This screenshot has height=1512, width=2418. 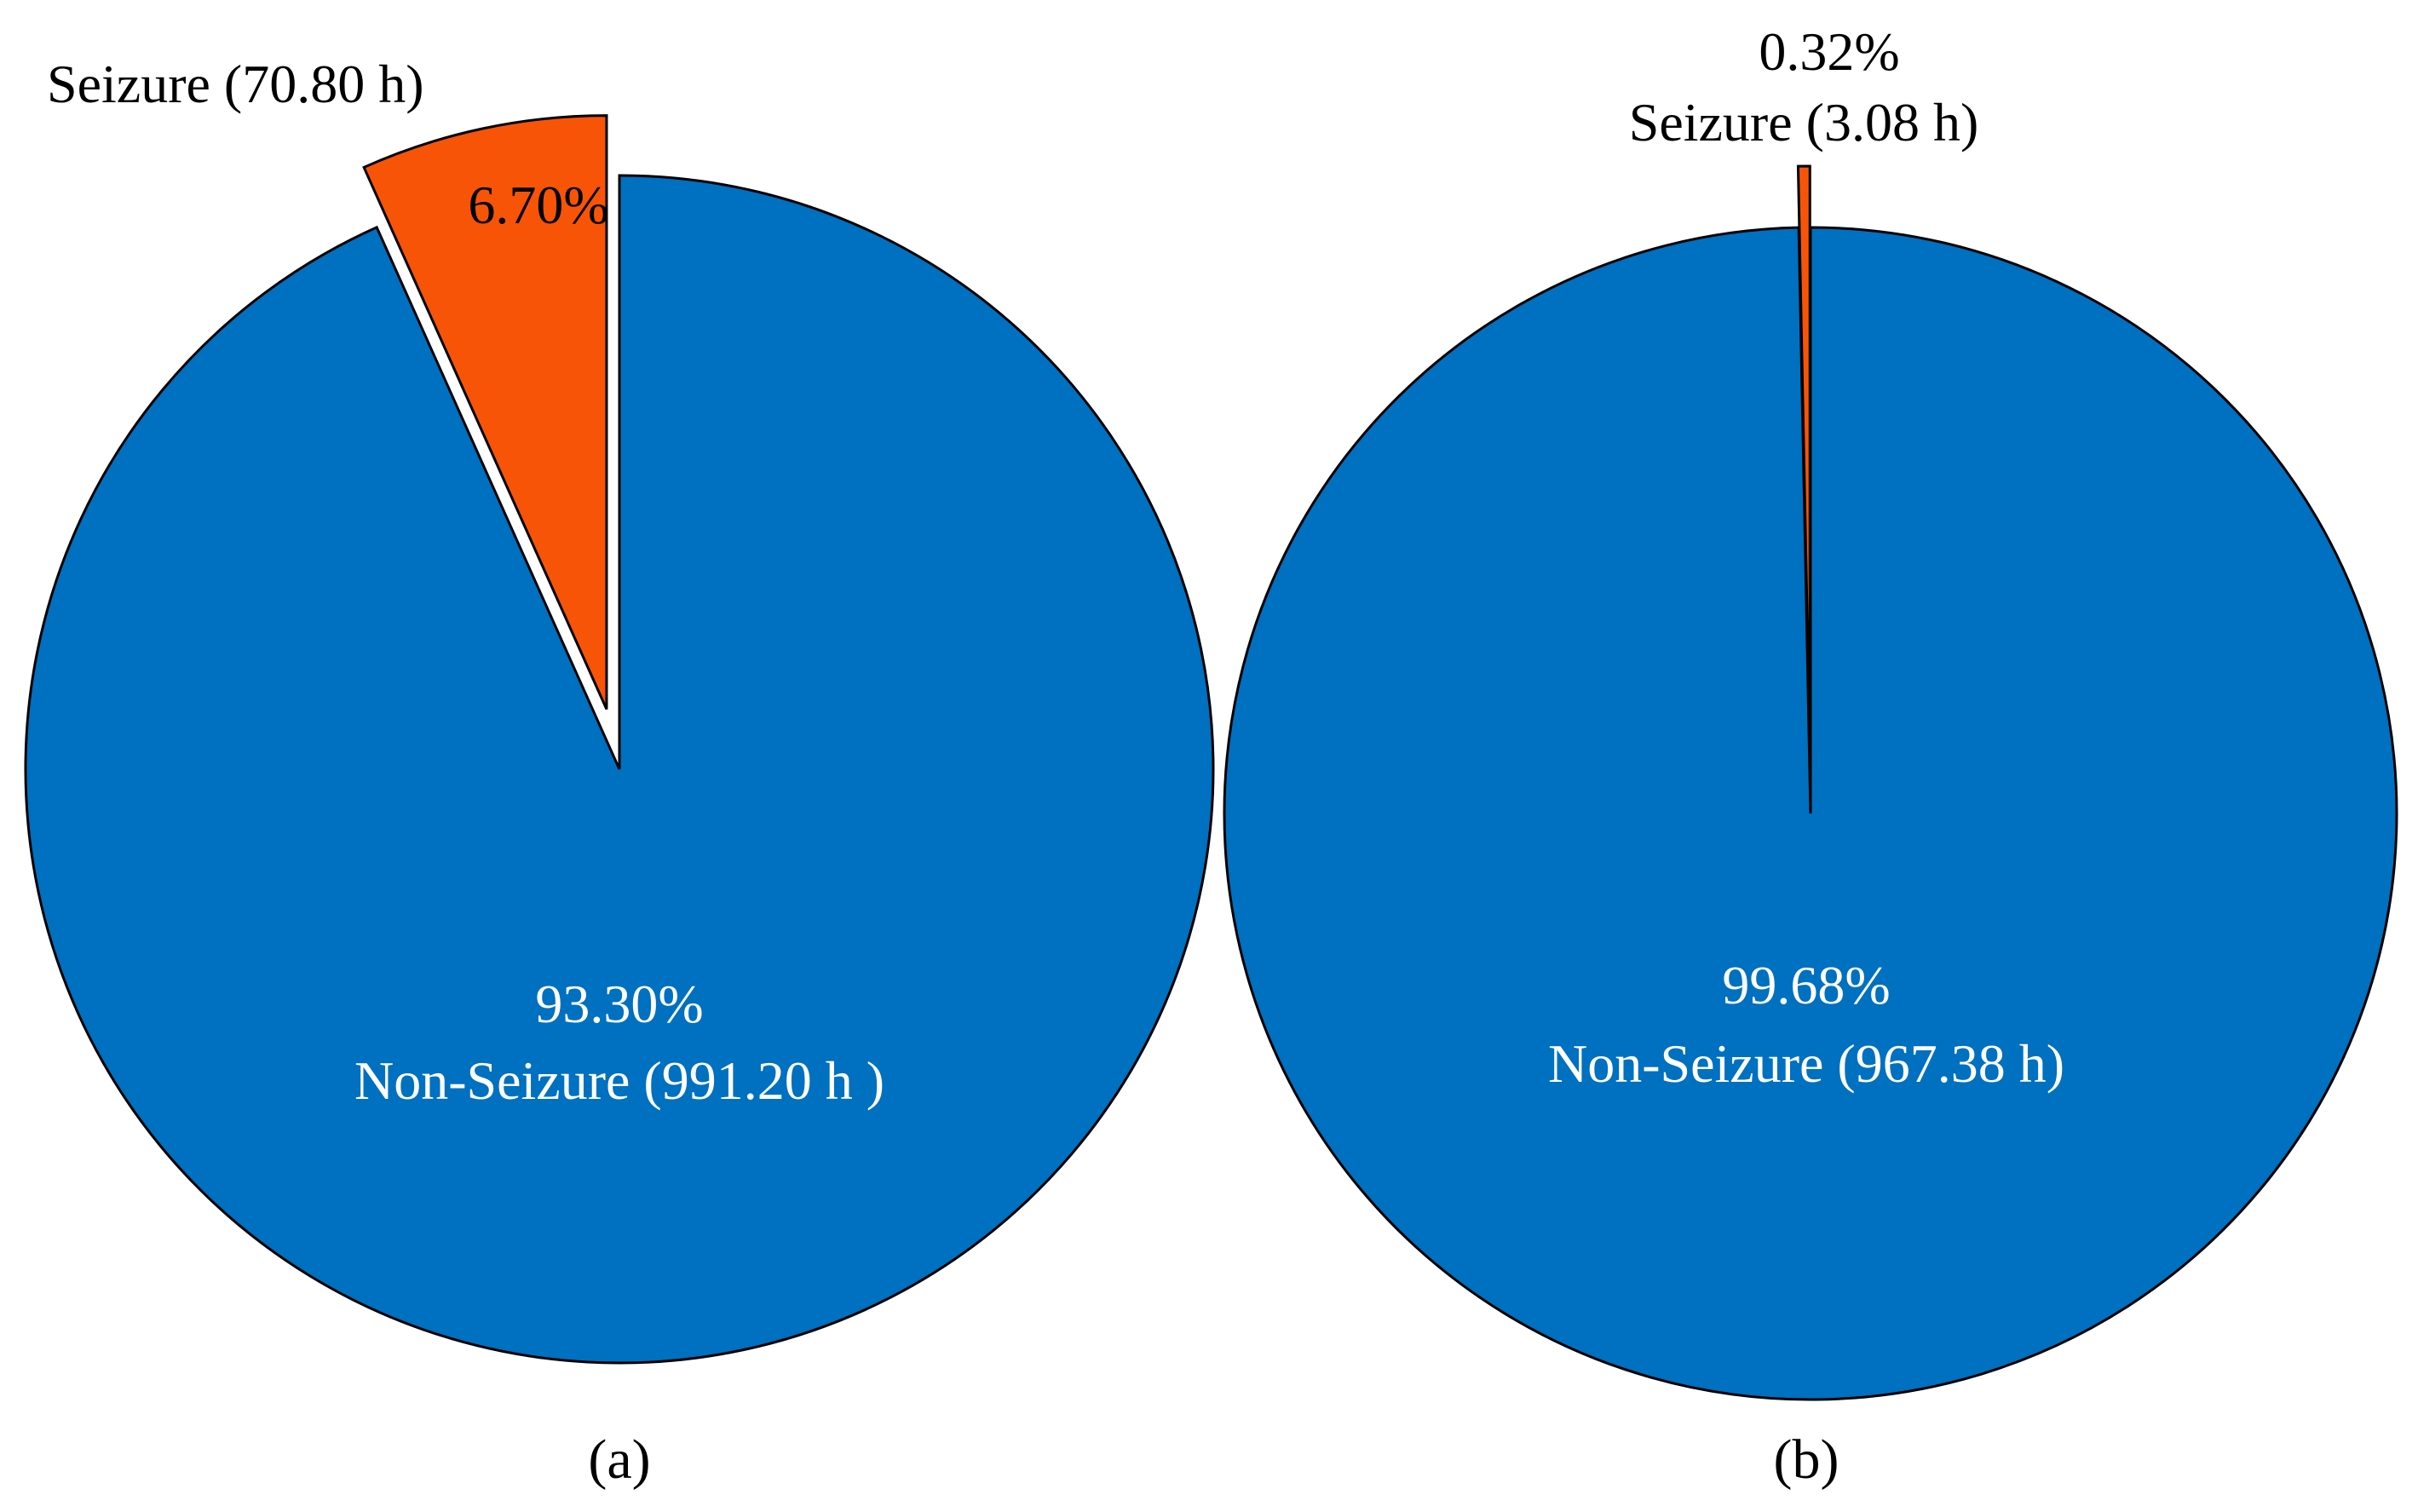 What do you see at coordinates (1807, 1460) in the screenshot?
I see `panel-label-b: (b)` at bounding box center [1807, 1460].